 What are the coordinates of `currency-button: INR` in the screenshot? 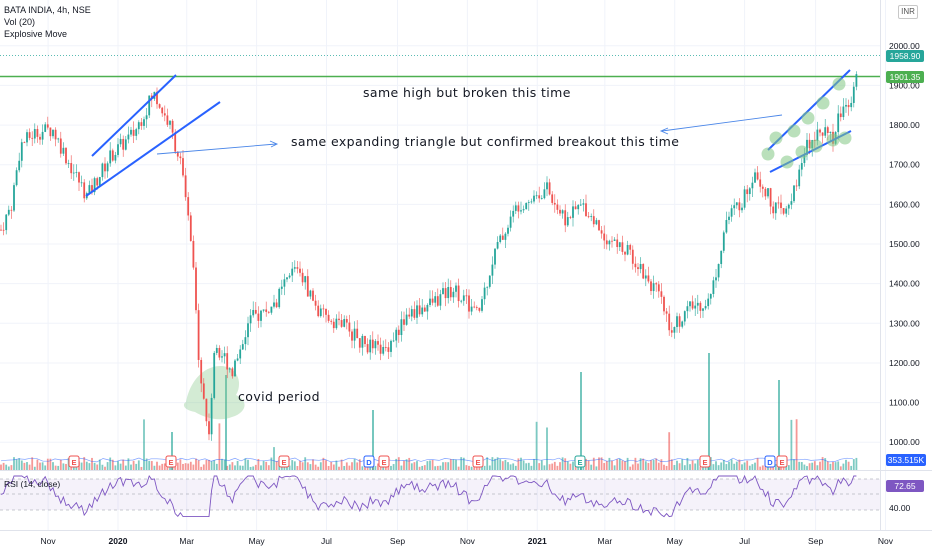 It's located at (908, 12).